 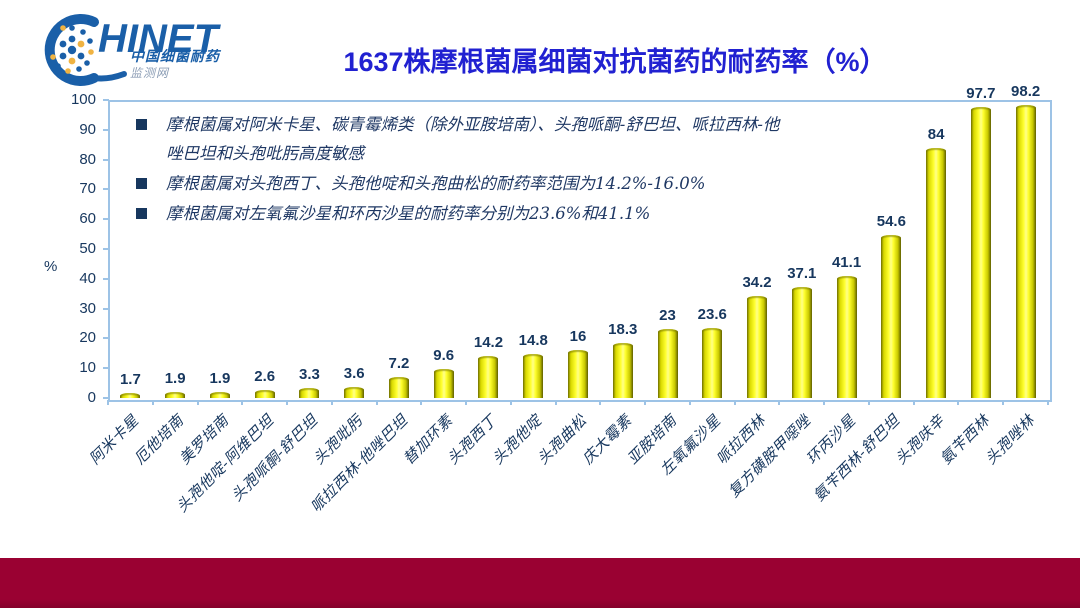 What do you see at coordinates (981, 93) in the screenshot?
I see `bar-value-label: 97.7` at bounding box center [981, 93].